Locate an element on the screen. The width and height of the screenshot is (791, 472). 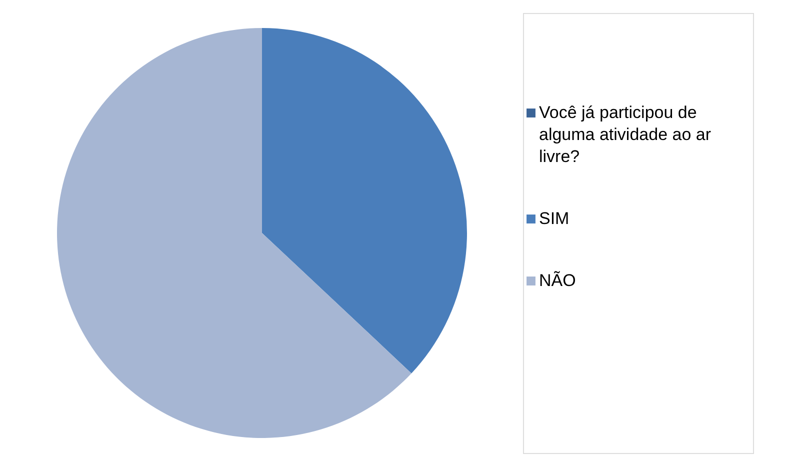
legend-label: Você já participou de alguma atividade ao ar livre? is located at coordinates (625, 134).